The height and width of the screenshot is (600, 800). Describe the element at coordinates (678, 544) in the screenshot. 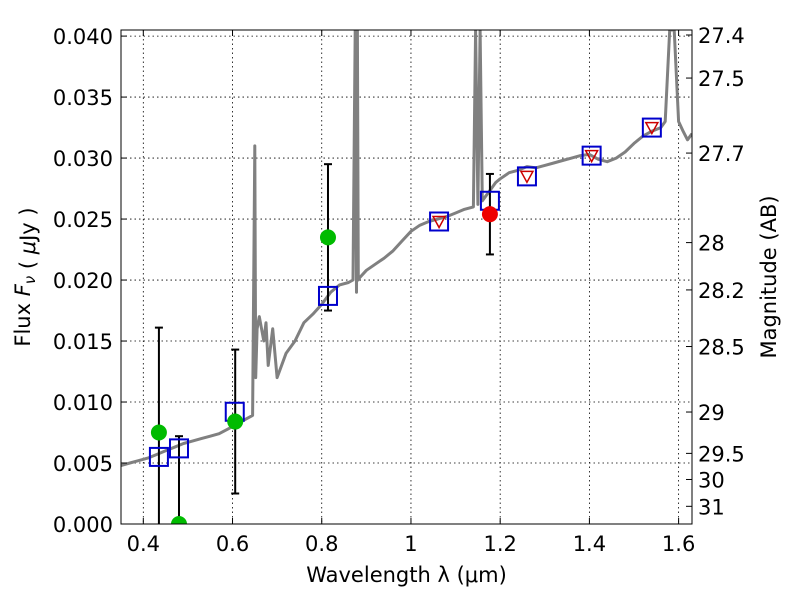

I see `x-tick-label: 1.6` at that location.